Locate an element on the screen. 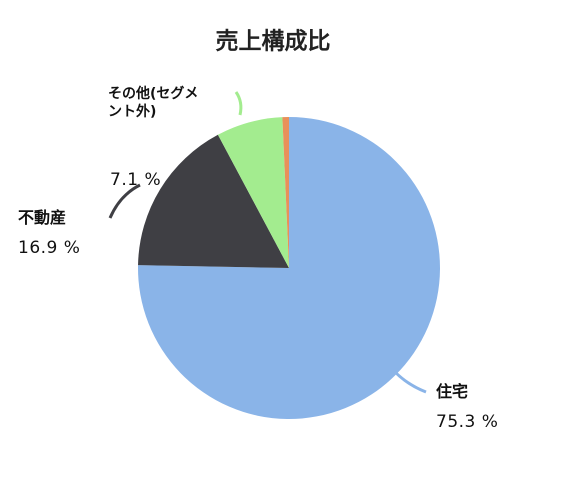 This screenshot has width=564, height=486. value-label: 7.1 % is located at coordinates (136, 180).